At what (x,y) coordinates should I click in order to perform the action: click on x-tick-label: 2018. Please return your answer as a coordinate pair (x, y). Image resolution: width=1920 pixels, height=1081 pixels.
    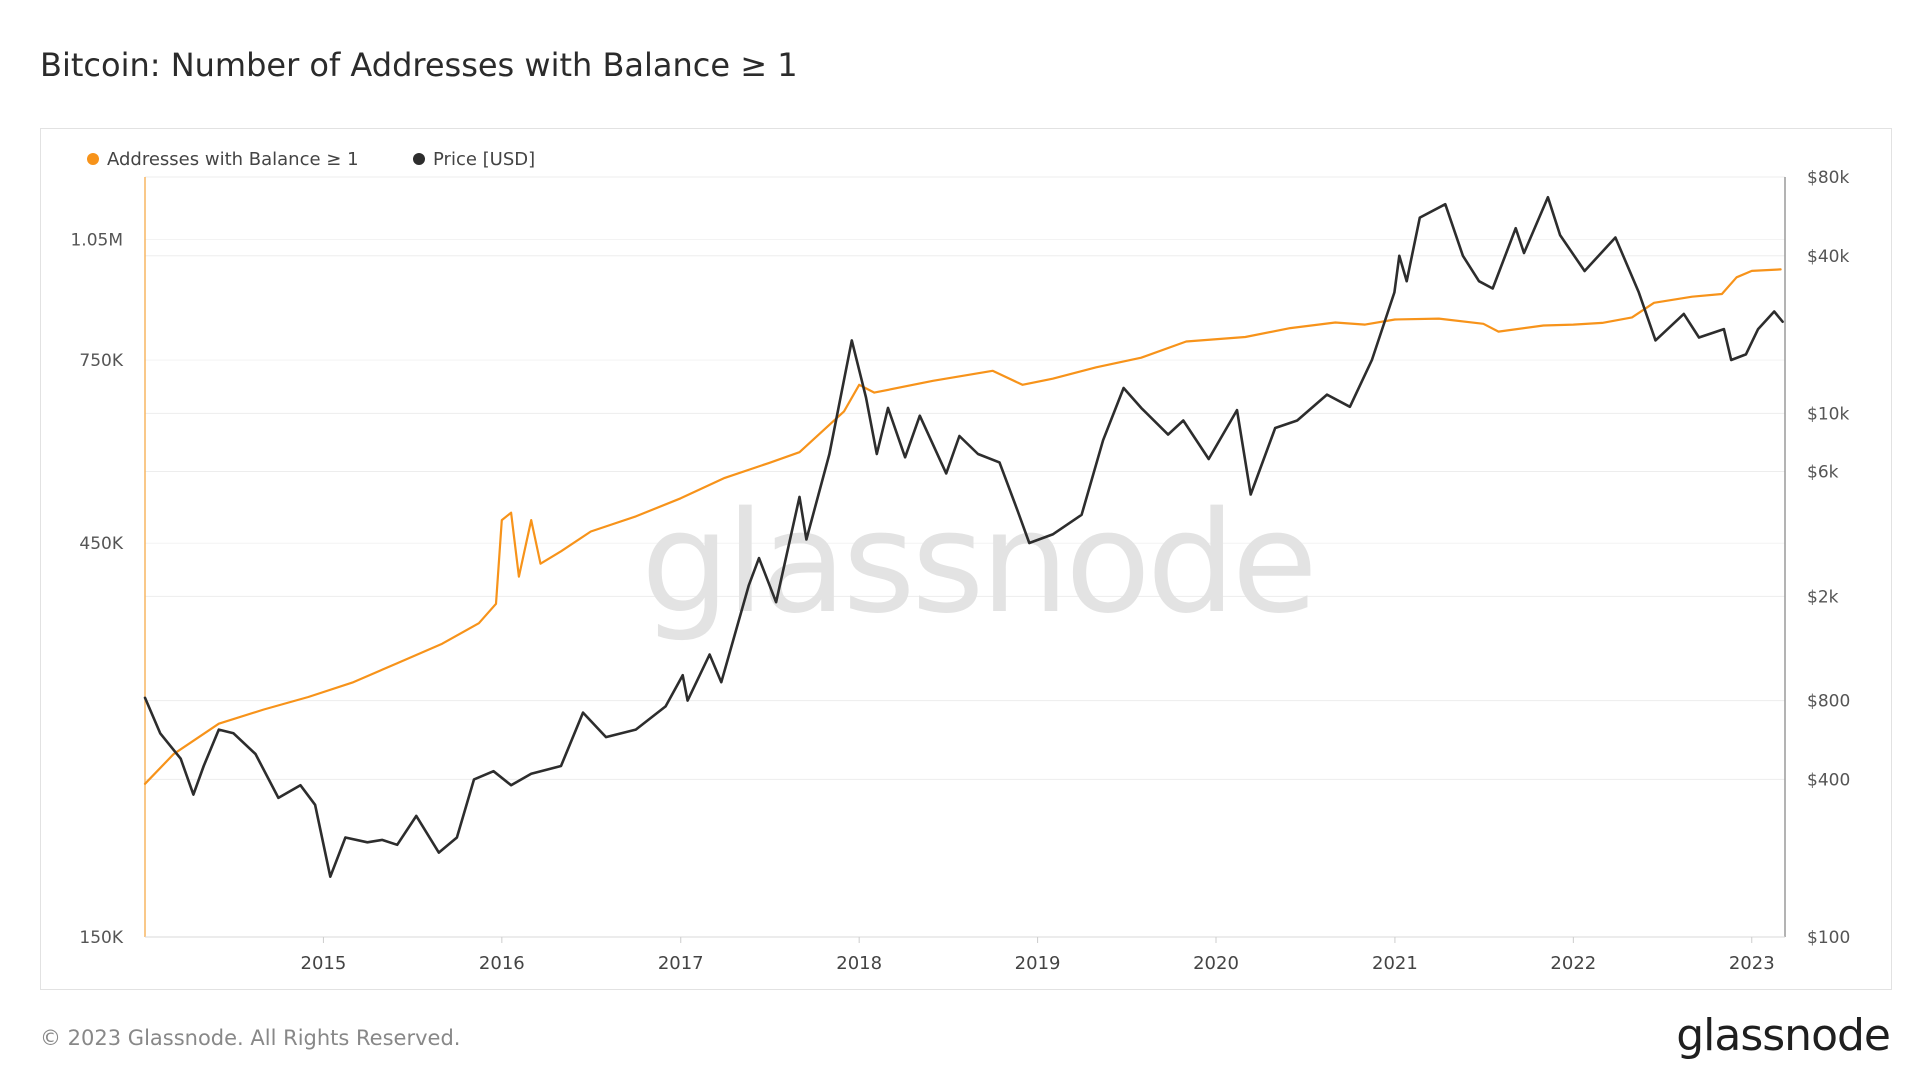
    Looking at the image, I should click on (859, 963).